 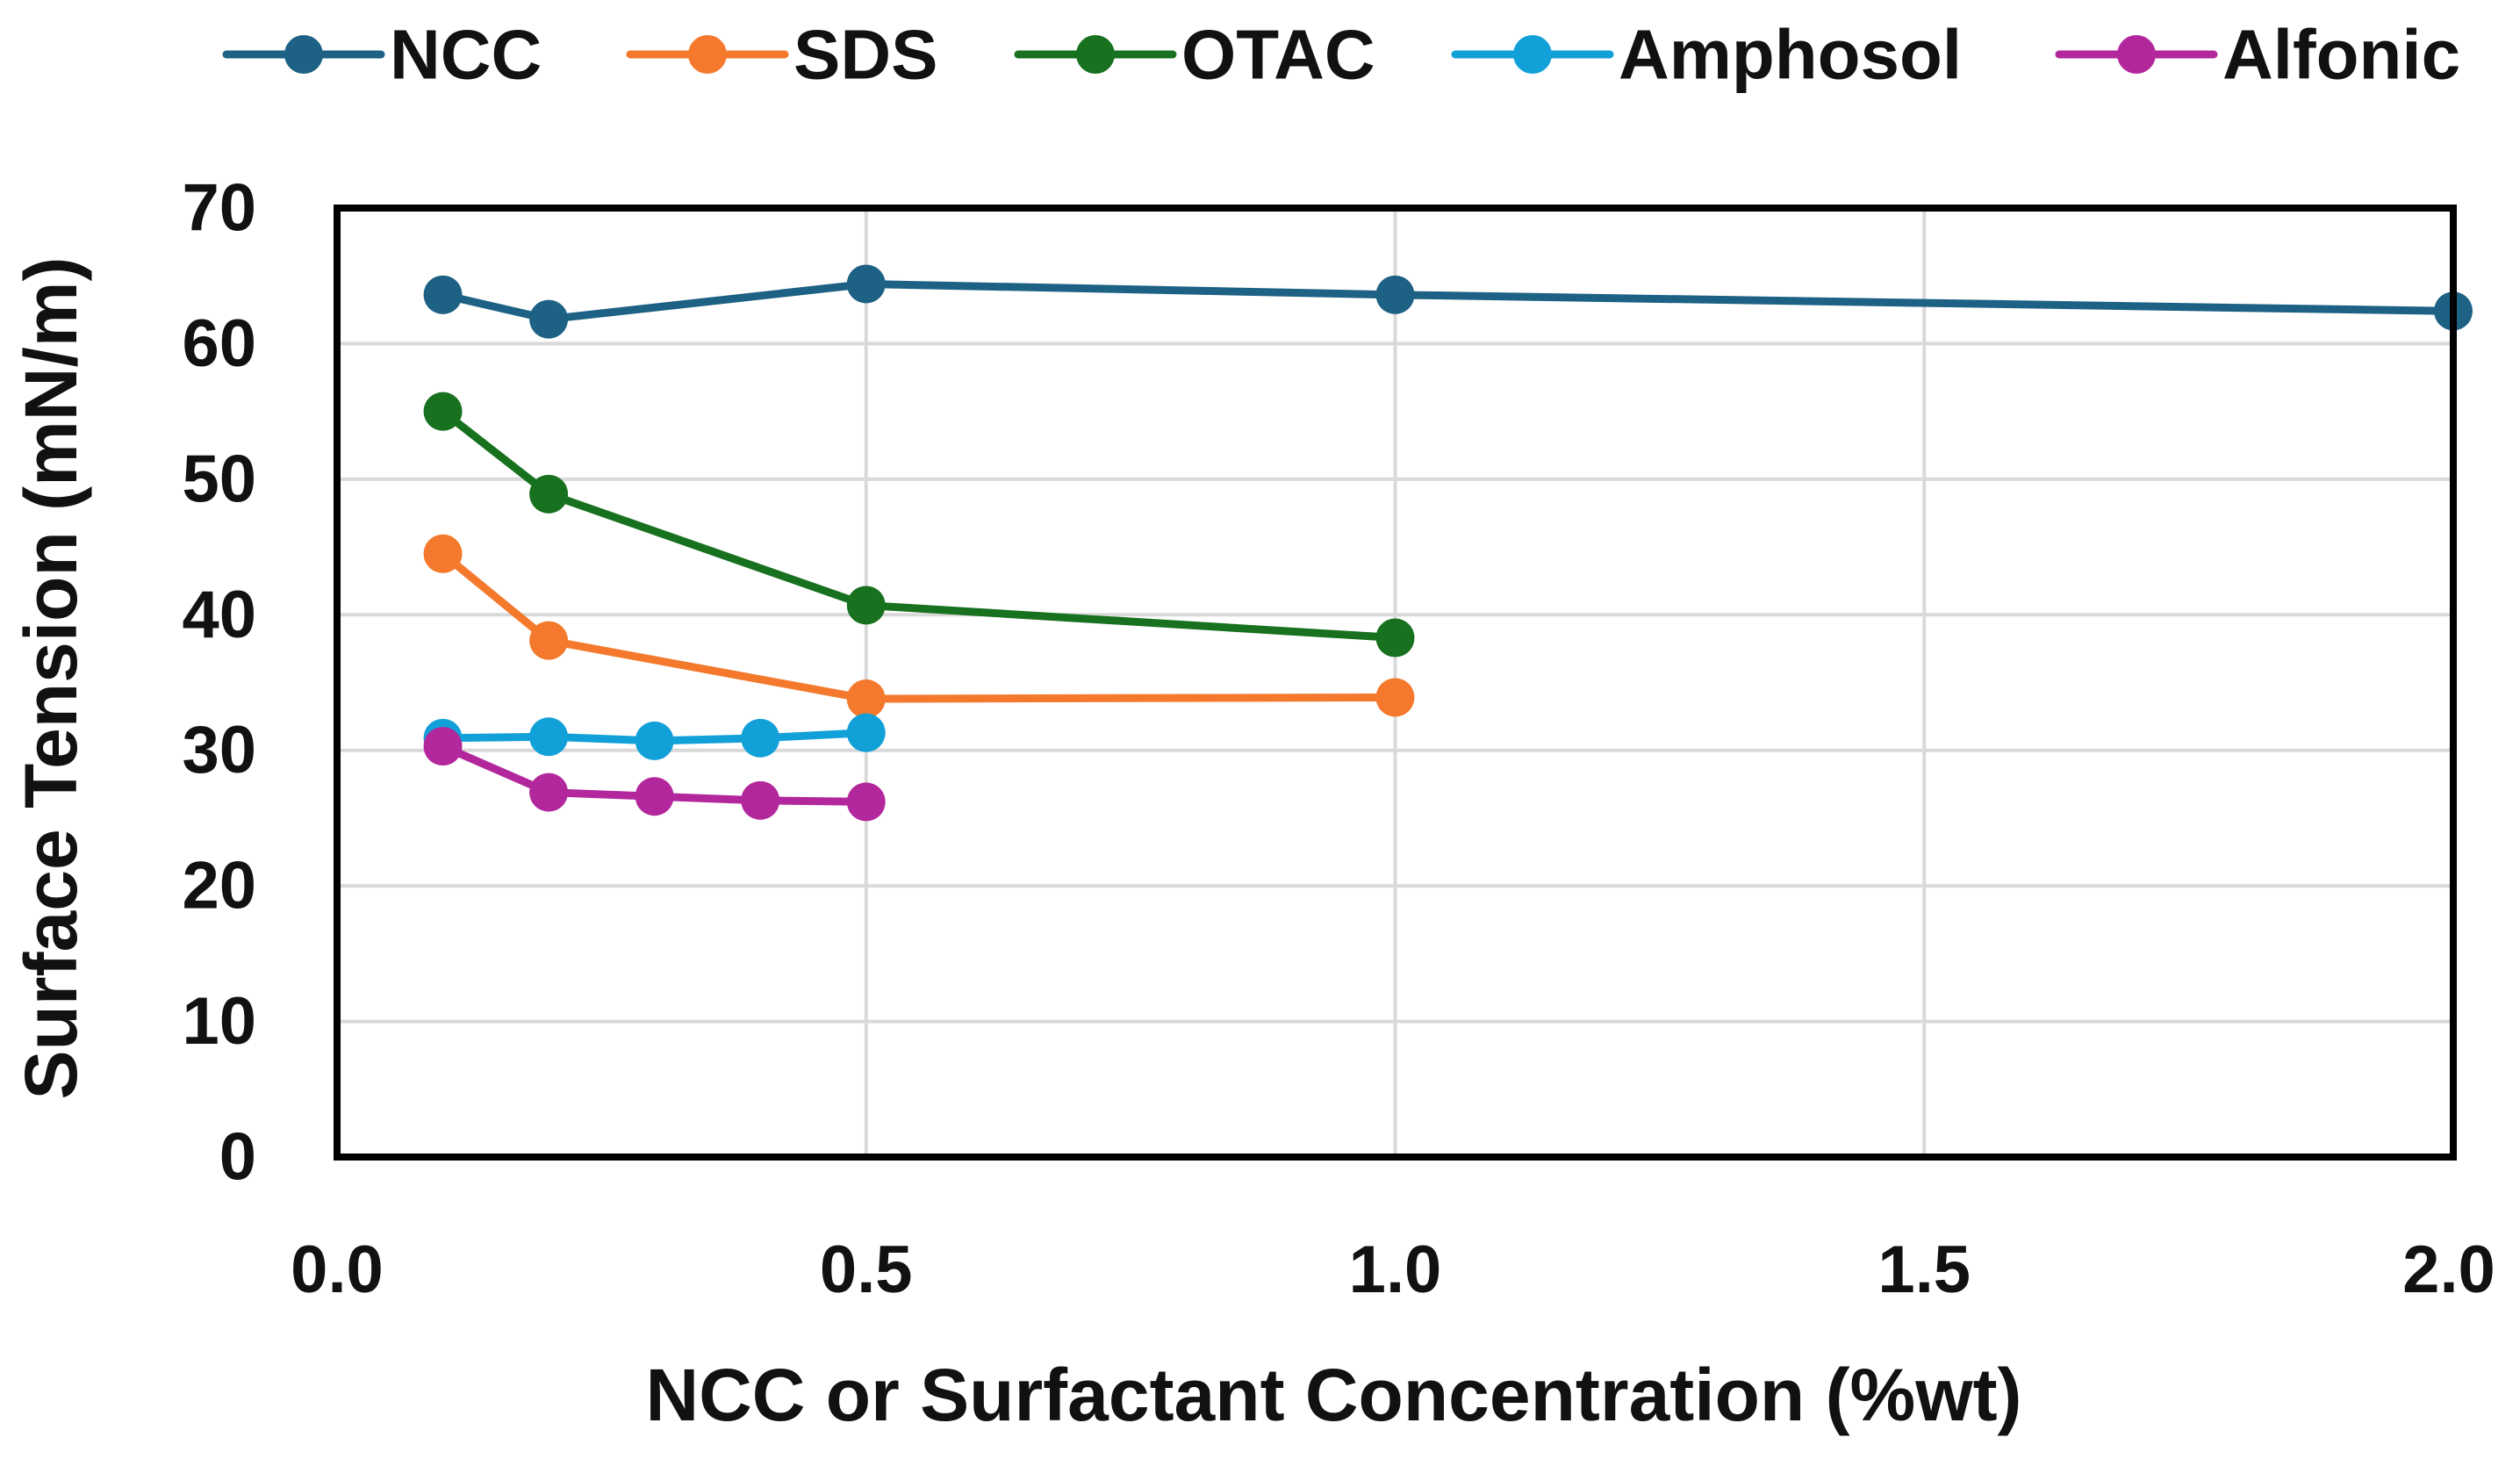 I want to click on legend-label-amphosol: Amphosol, so click(x=1790, y=55).